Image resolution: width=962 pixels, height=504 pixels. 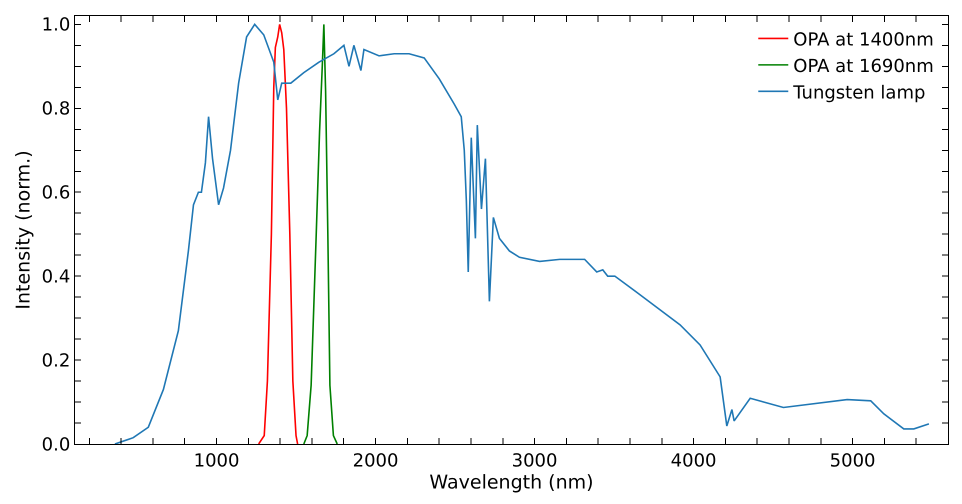 What do you see at coordinates (217, 461) in the screenshot?
I see `x-tick-label: 1000` at bounding box center [217, 461].